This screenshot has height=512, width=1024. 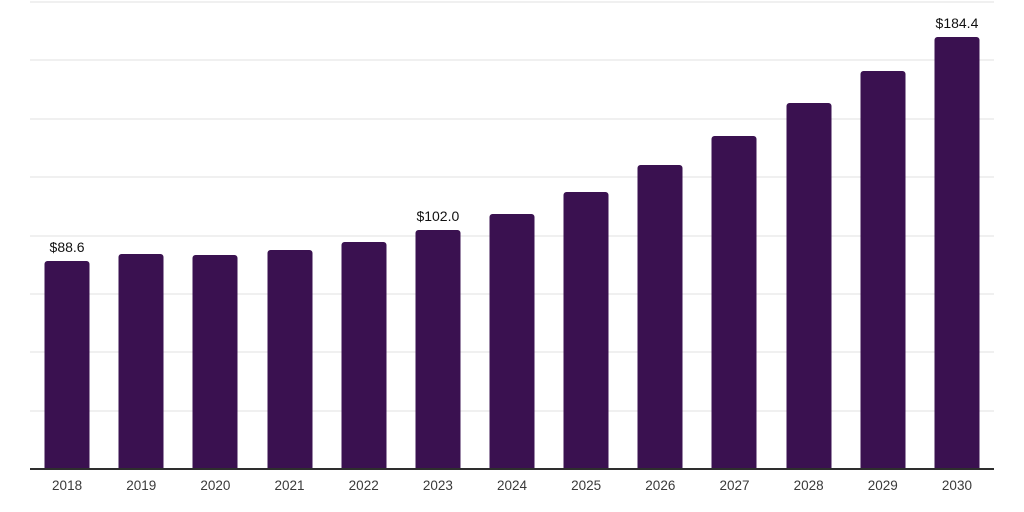 I want to click on x-tick-2022: 2022, so click(x=363, y=485).